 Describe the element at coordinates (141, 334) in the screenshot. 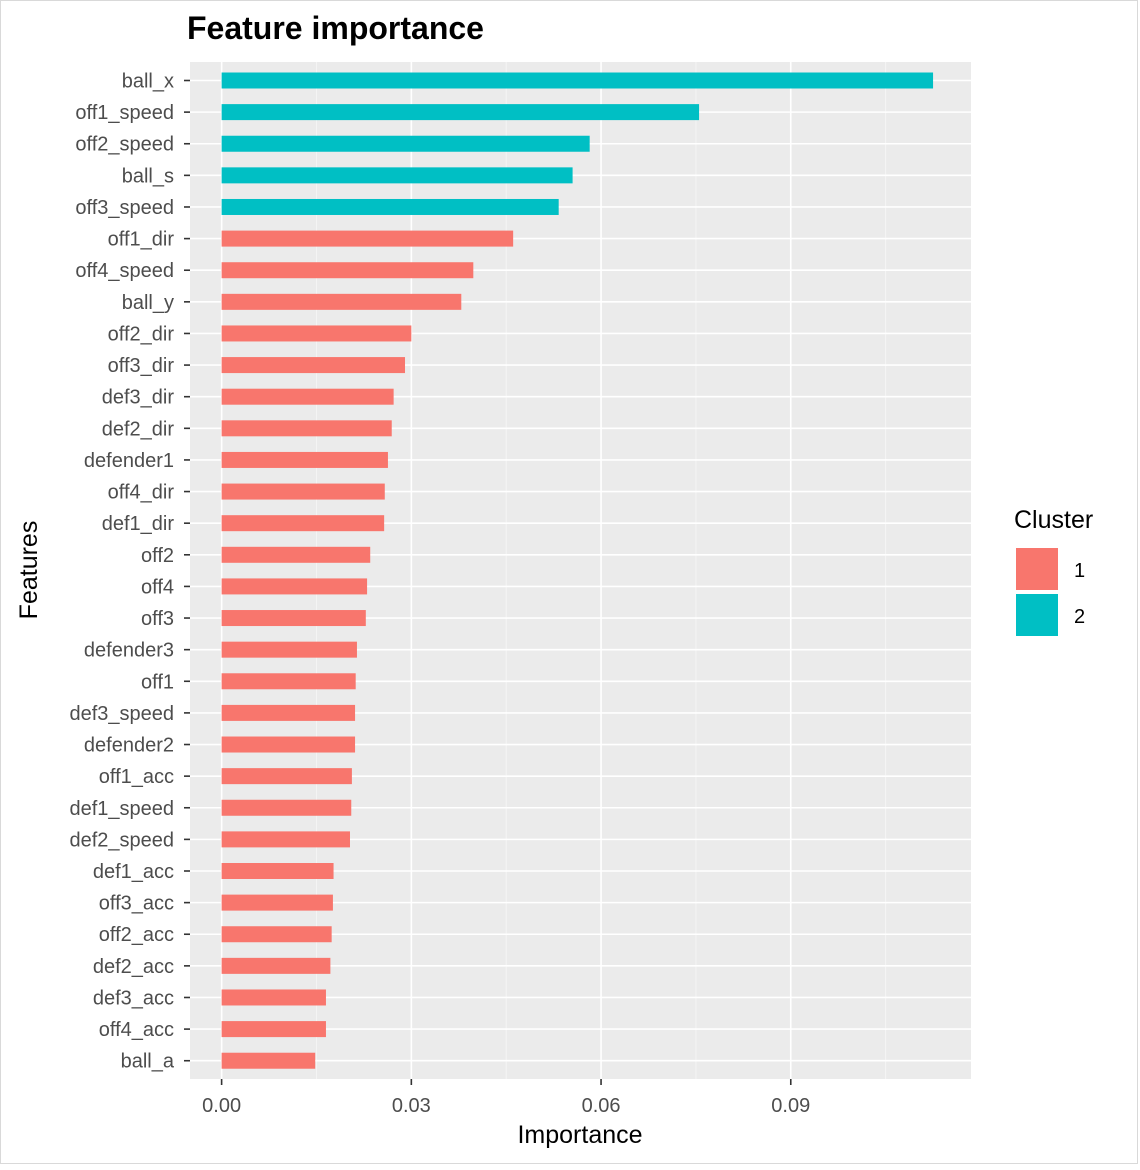

I see `y-tick-label: off2_dir` at that location.